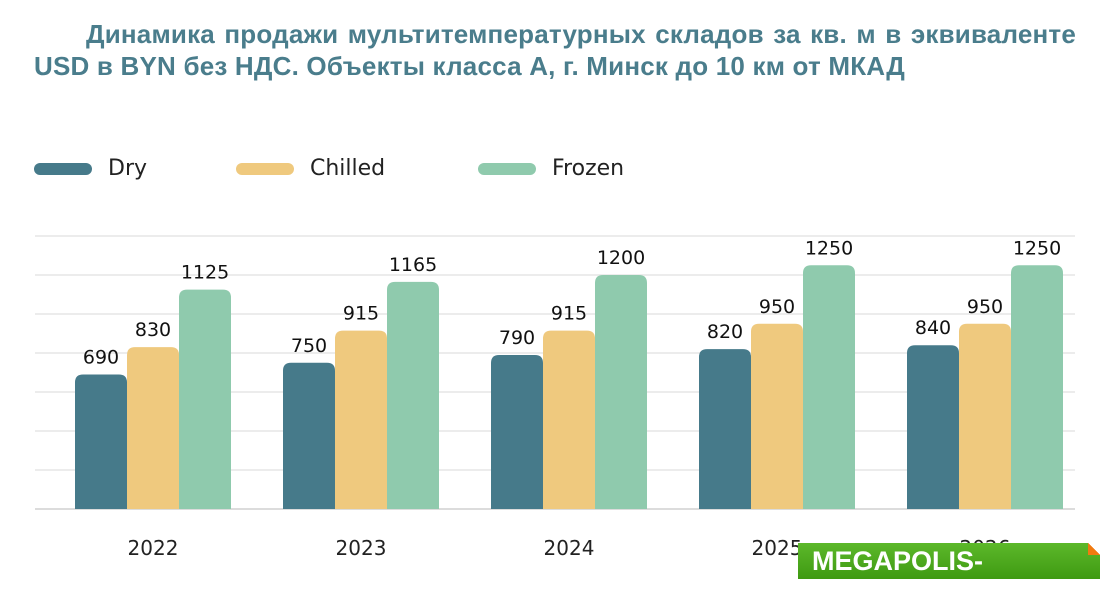 This screenshot has width=1115, height=615. I want to click on data-label: 790, so click(517, 338).